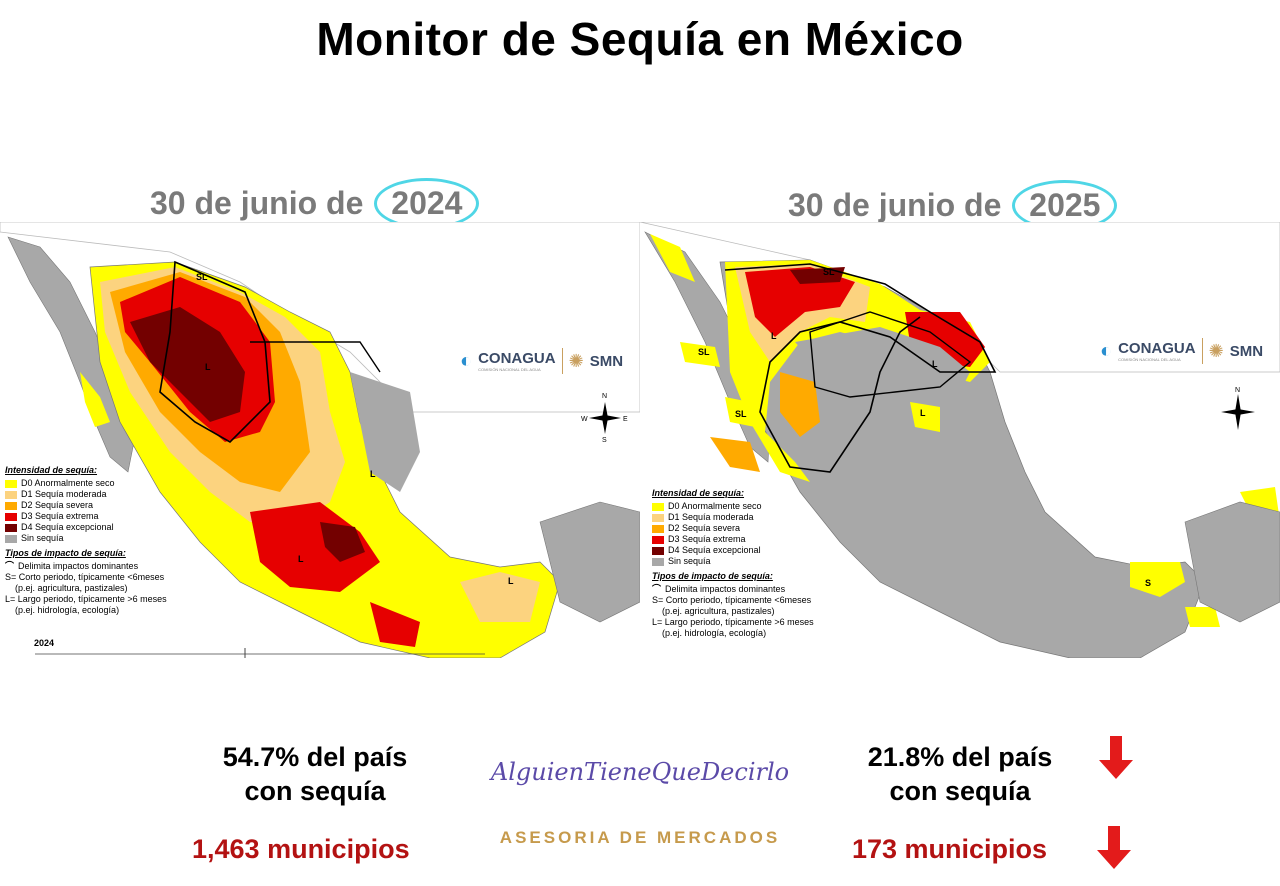  Describe the element at coordinates (1116, 757) in the screenshot. I see `down-arrow-icon-stat` at that location.